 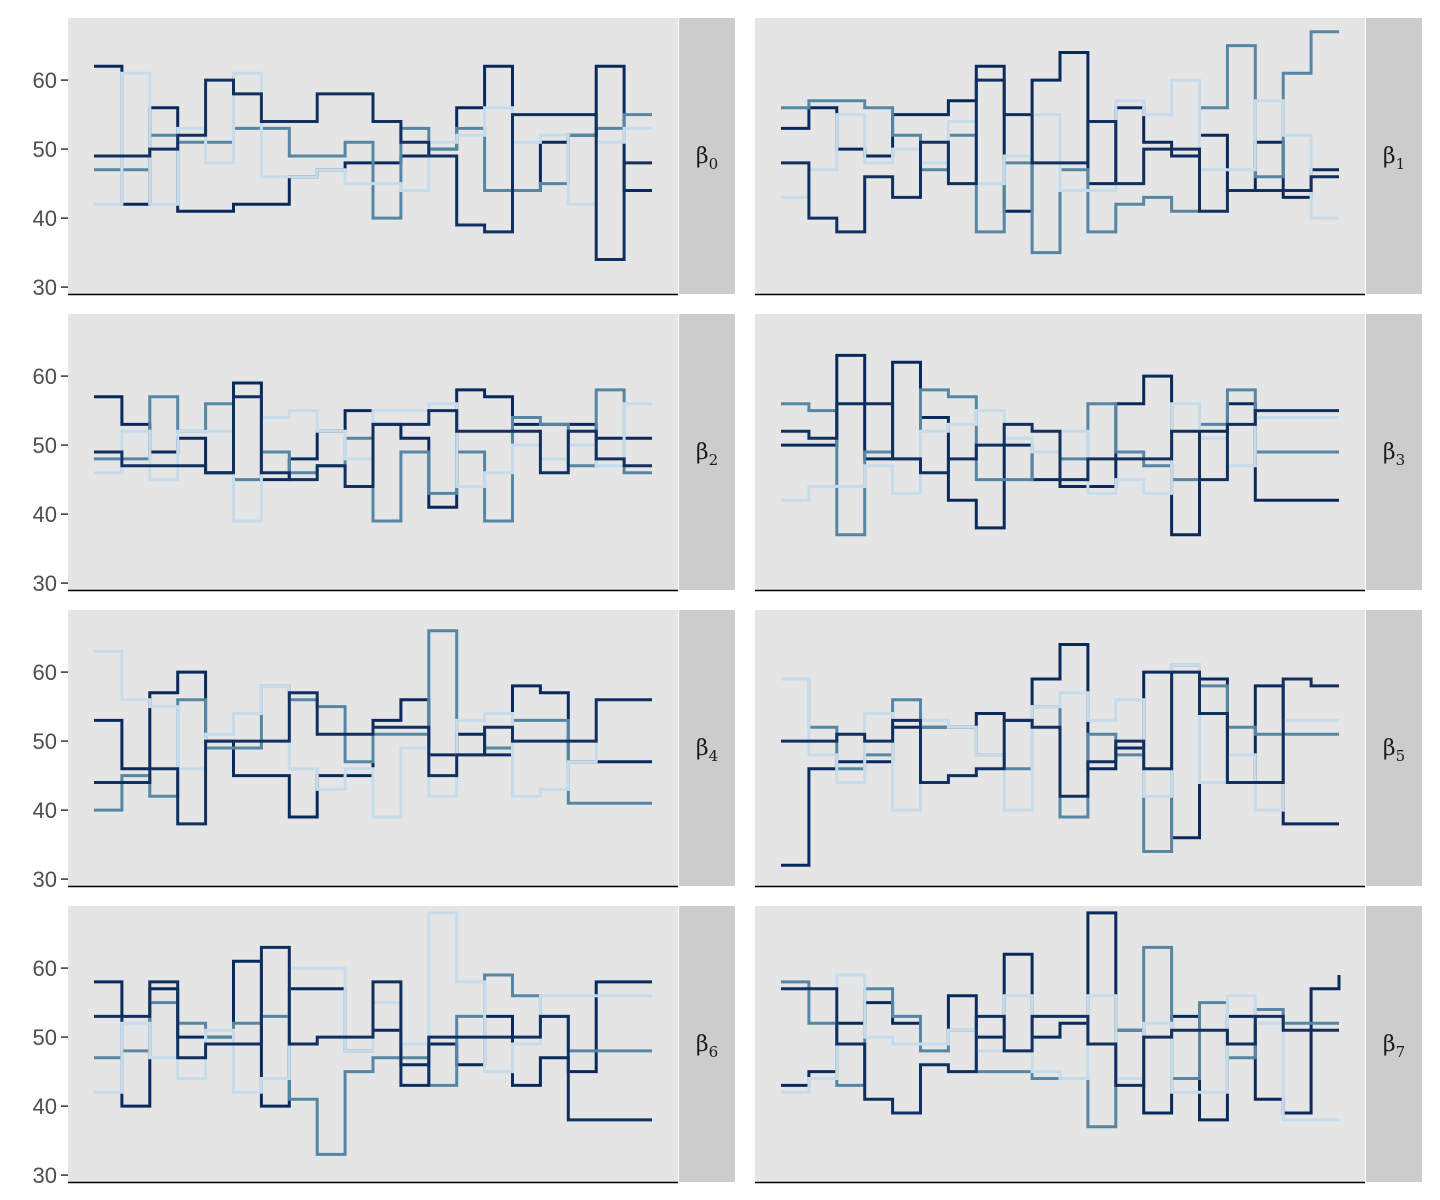 I want to click on facet-strip-label: β7, so click(x=1394, y=1046).